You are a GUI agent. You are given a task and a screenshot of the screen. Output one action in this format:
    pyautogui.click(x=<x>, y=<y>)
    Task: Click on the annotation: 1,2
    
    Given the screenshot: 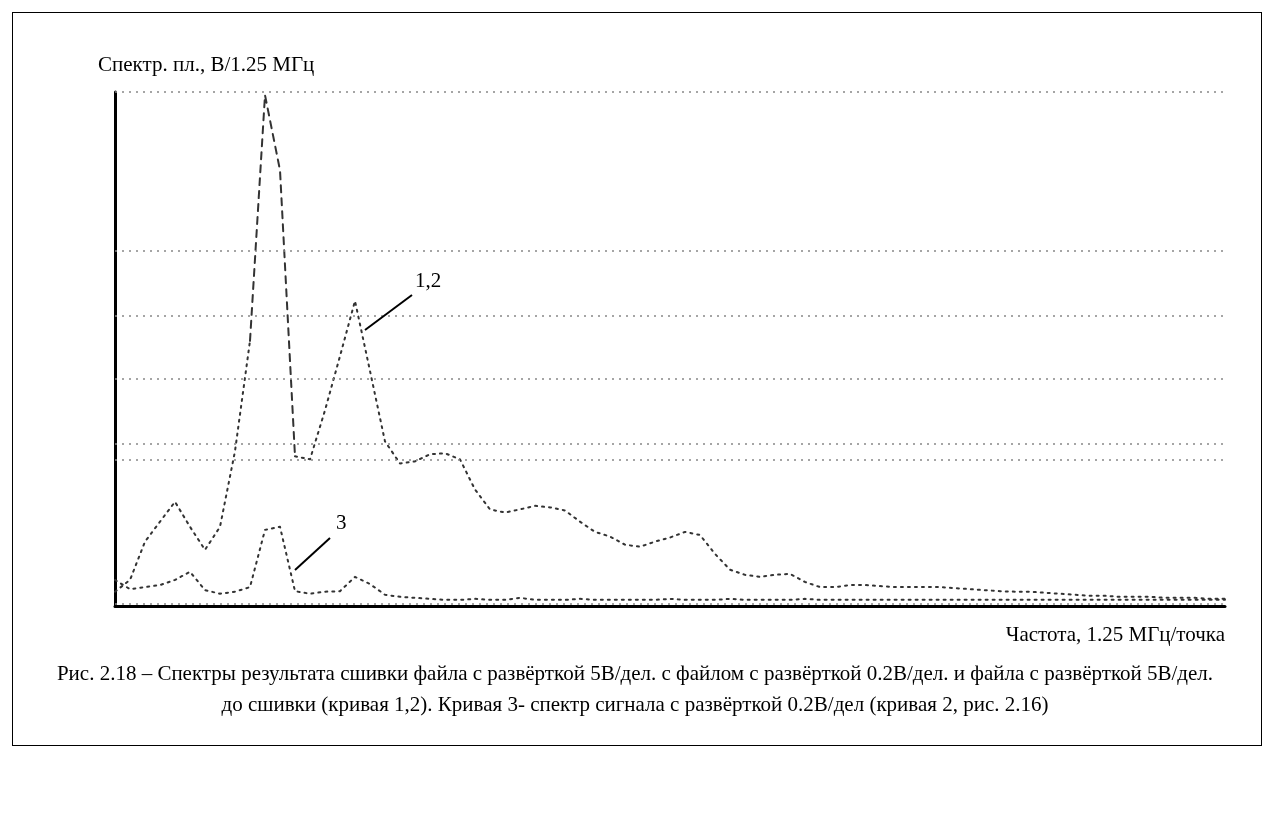 What is the action you would take?
    pyautogui.click(x=428, y=280)
    